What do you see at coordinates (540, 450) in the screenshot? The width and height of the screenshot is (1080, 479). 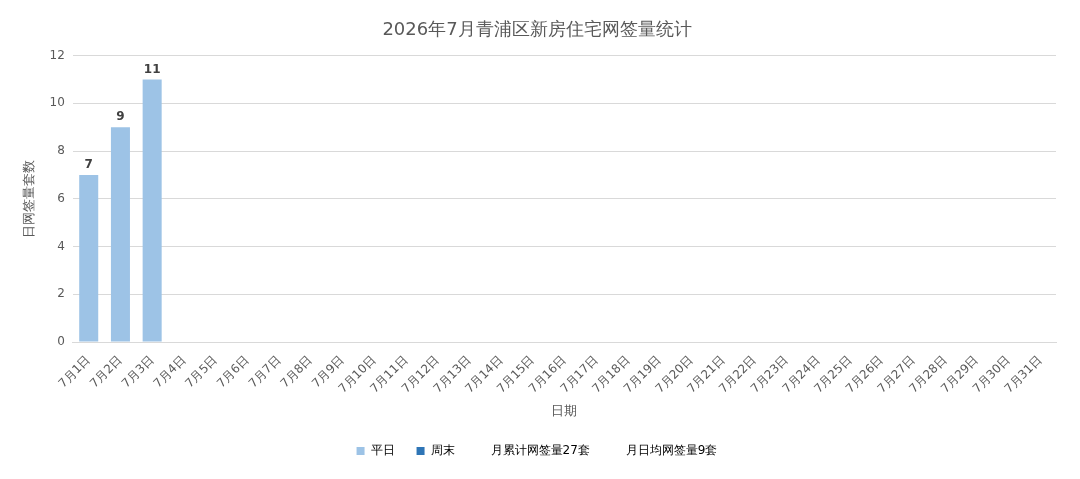 I see `text: 月累计网签量27套` at bounding box center [540, 450].